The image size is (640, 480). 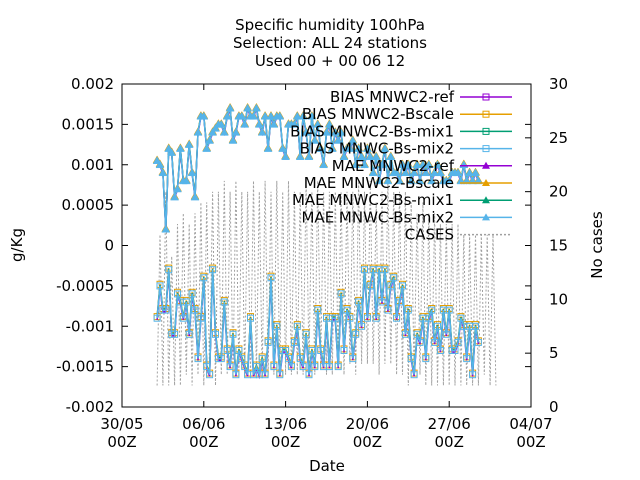 I want to click on x-tick-sublabel-3: 00Z, so click(x=367, y=442).